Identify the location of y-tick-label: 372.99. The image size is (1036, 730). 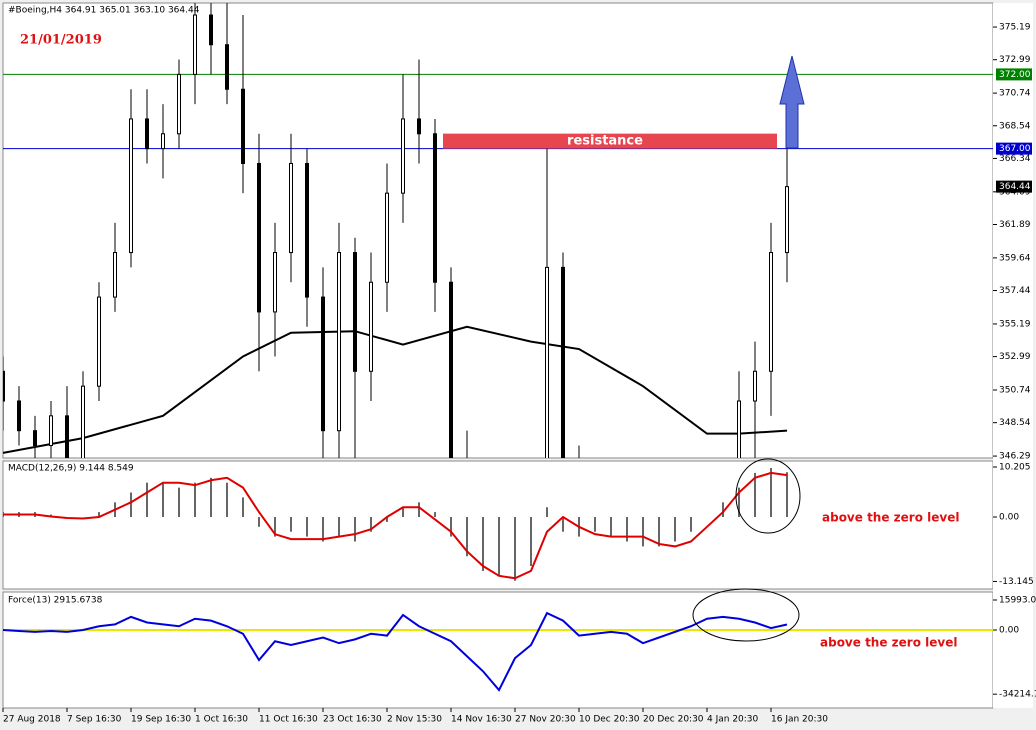
(1015, 60).